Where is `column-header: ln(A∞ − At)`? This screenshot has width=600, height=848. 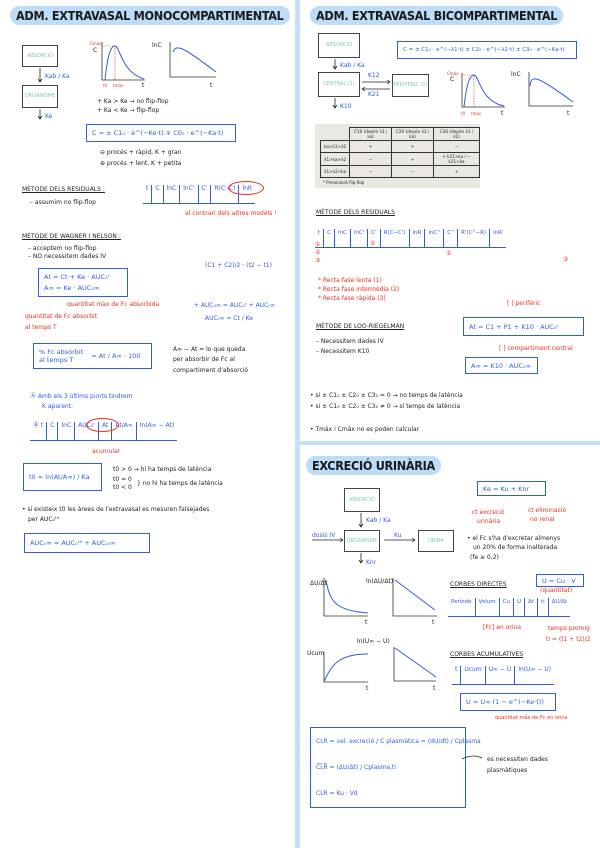 column-header: ln(A∞ − At) is located at coordinates (156, 431).